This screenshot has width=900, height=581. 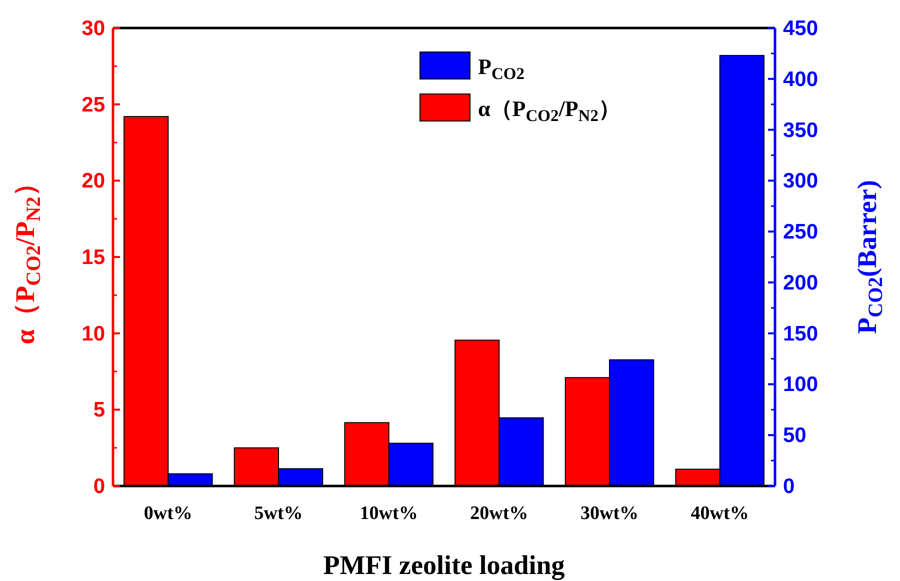 I want to click on x-tick-label: 10wt%, so click(x=389, y=513).